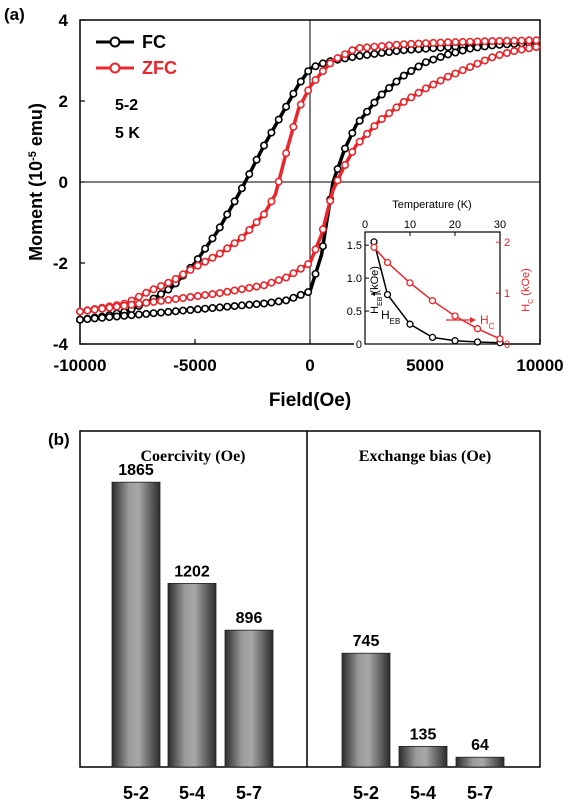 This screenshot has height=812, width=571. Describe the element at coordinates (60, 263) in the screenshot. I see `y-tick-label: -2` at that location.